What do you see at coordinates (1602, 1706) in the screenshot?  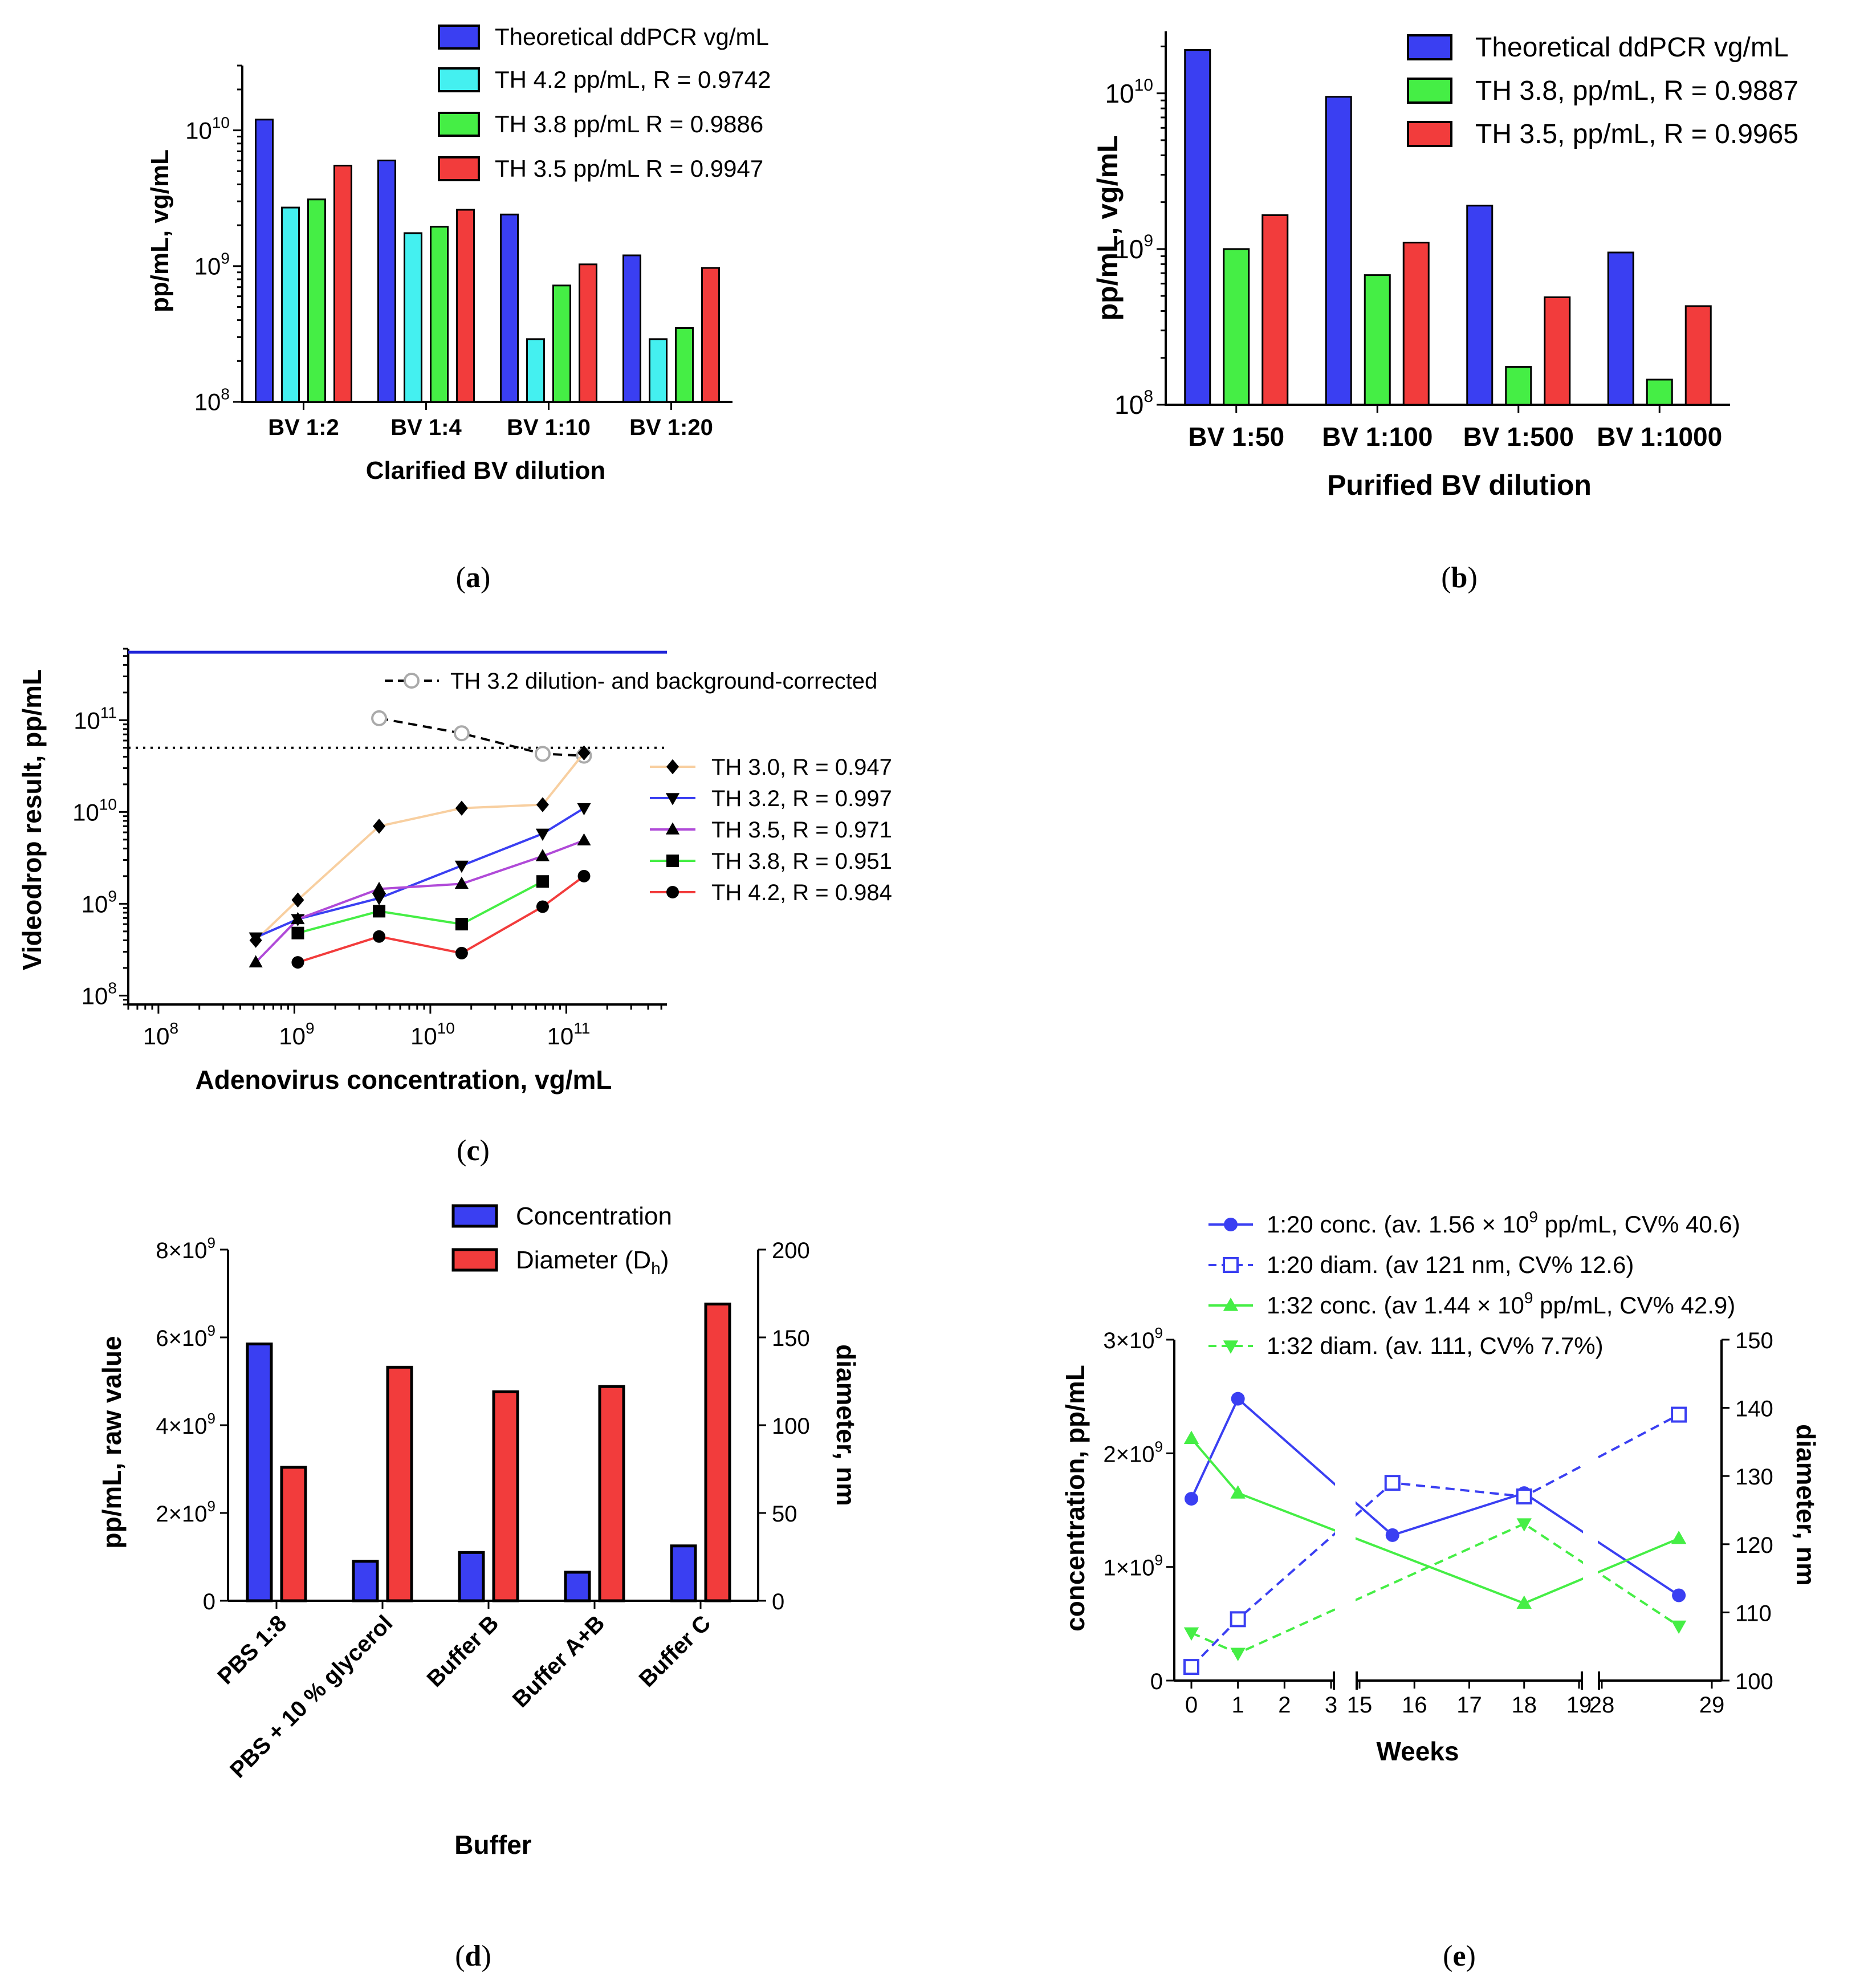 I see `x-tick-label: 28` at bounding box center [1602, 1706].